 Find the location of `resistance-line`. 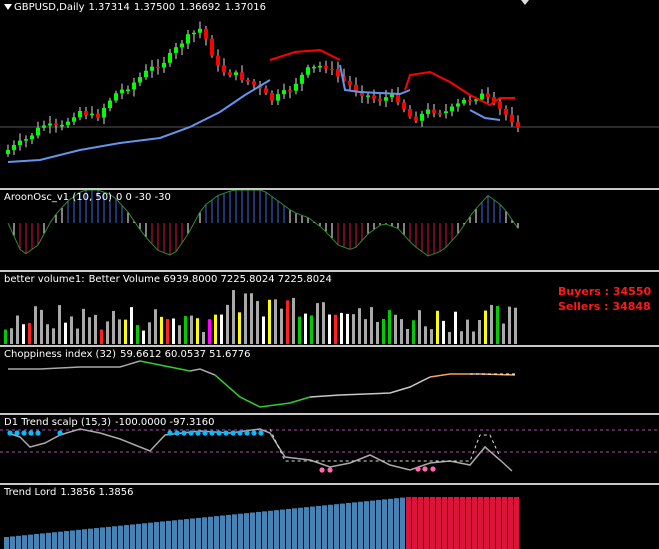

resistance-line is located at coordinates (305, 54).